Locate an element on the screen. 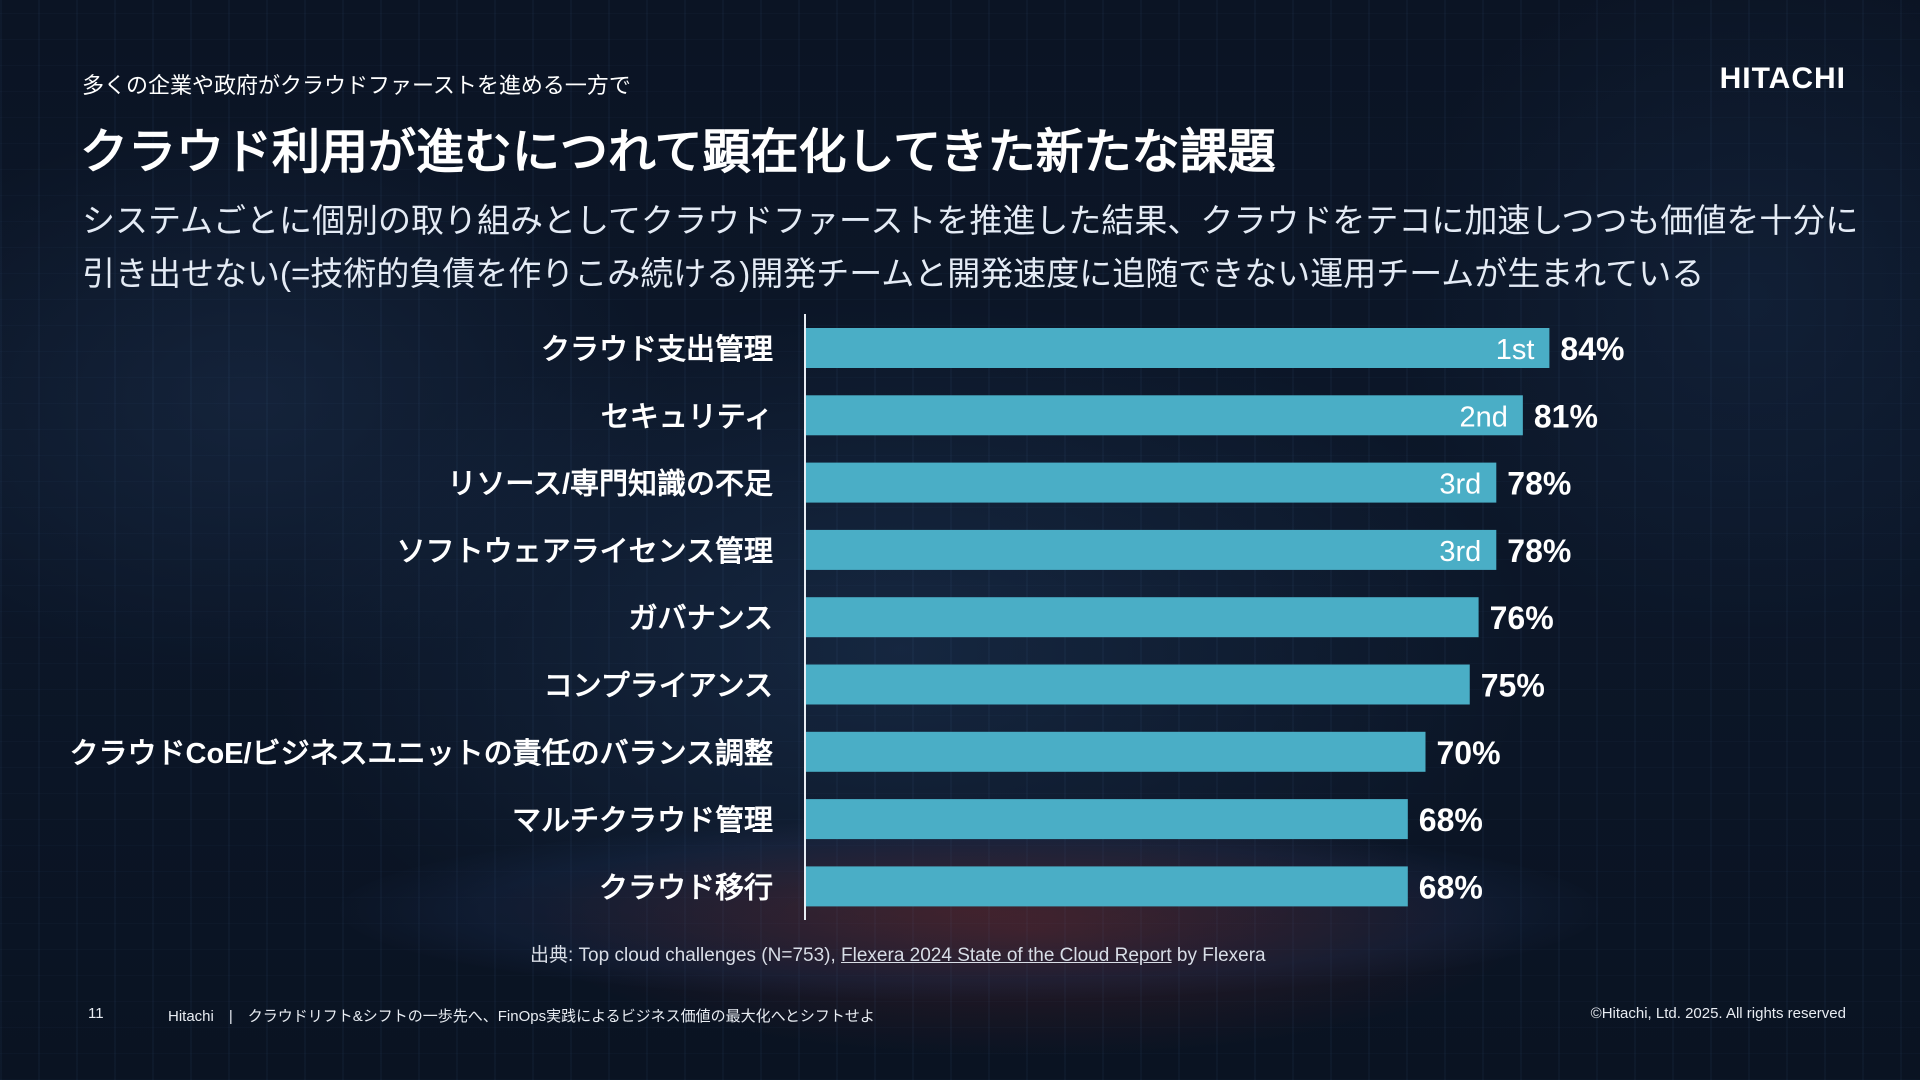 This screenshot has height=1080, width=1920. category-label: クラウド移行 is located at coordinates (686, 887).